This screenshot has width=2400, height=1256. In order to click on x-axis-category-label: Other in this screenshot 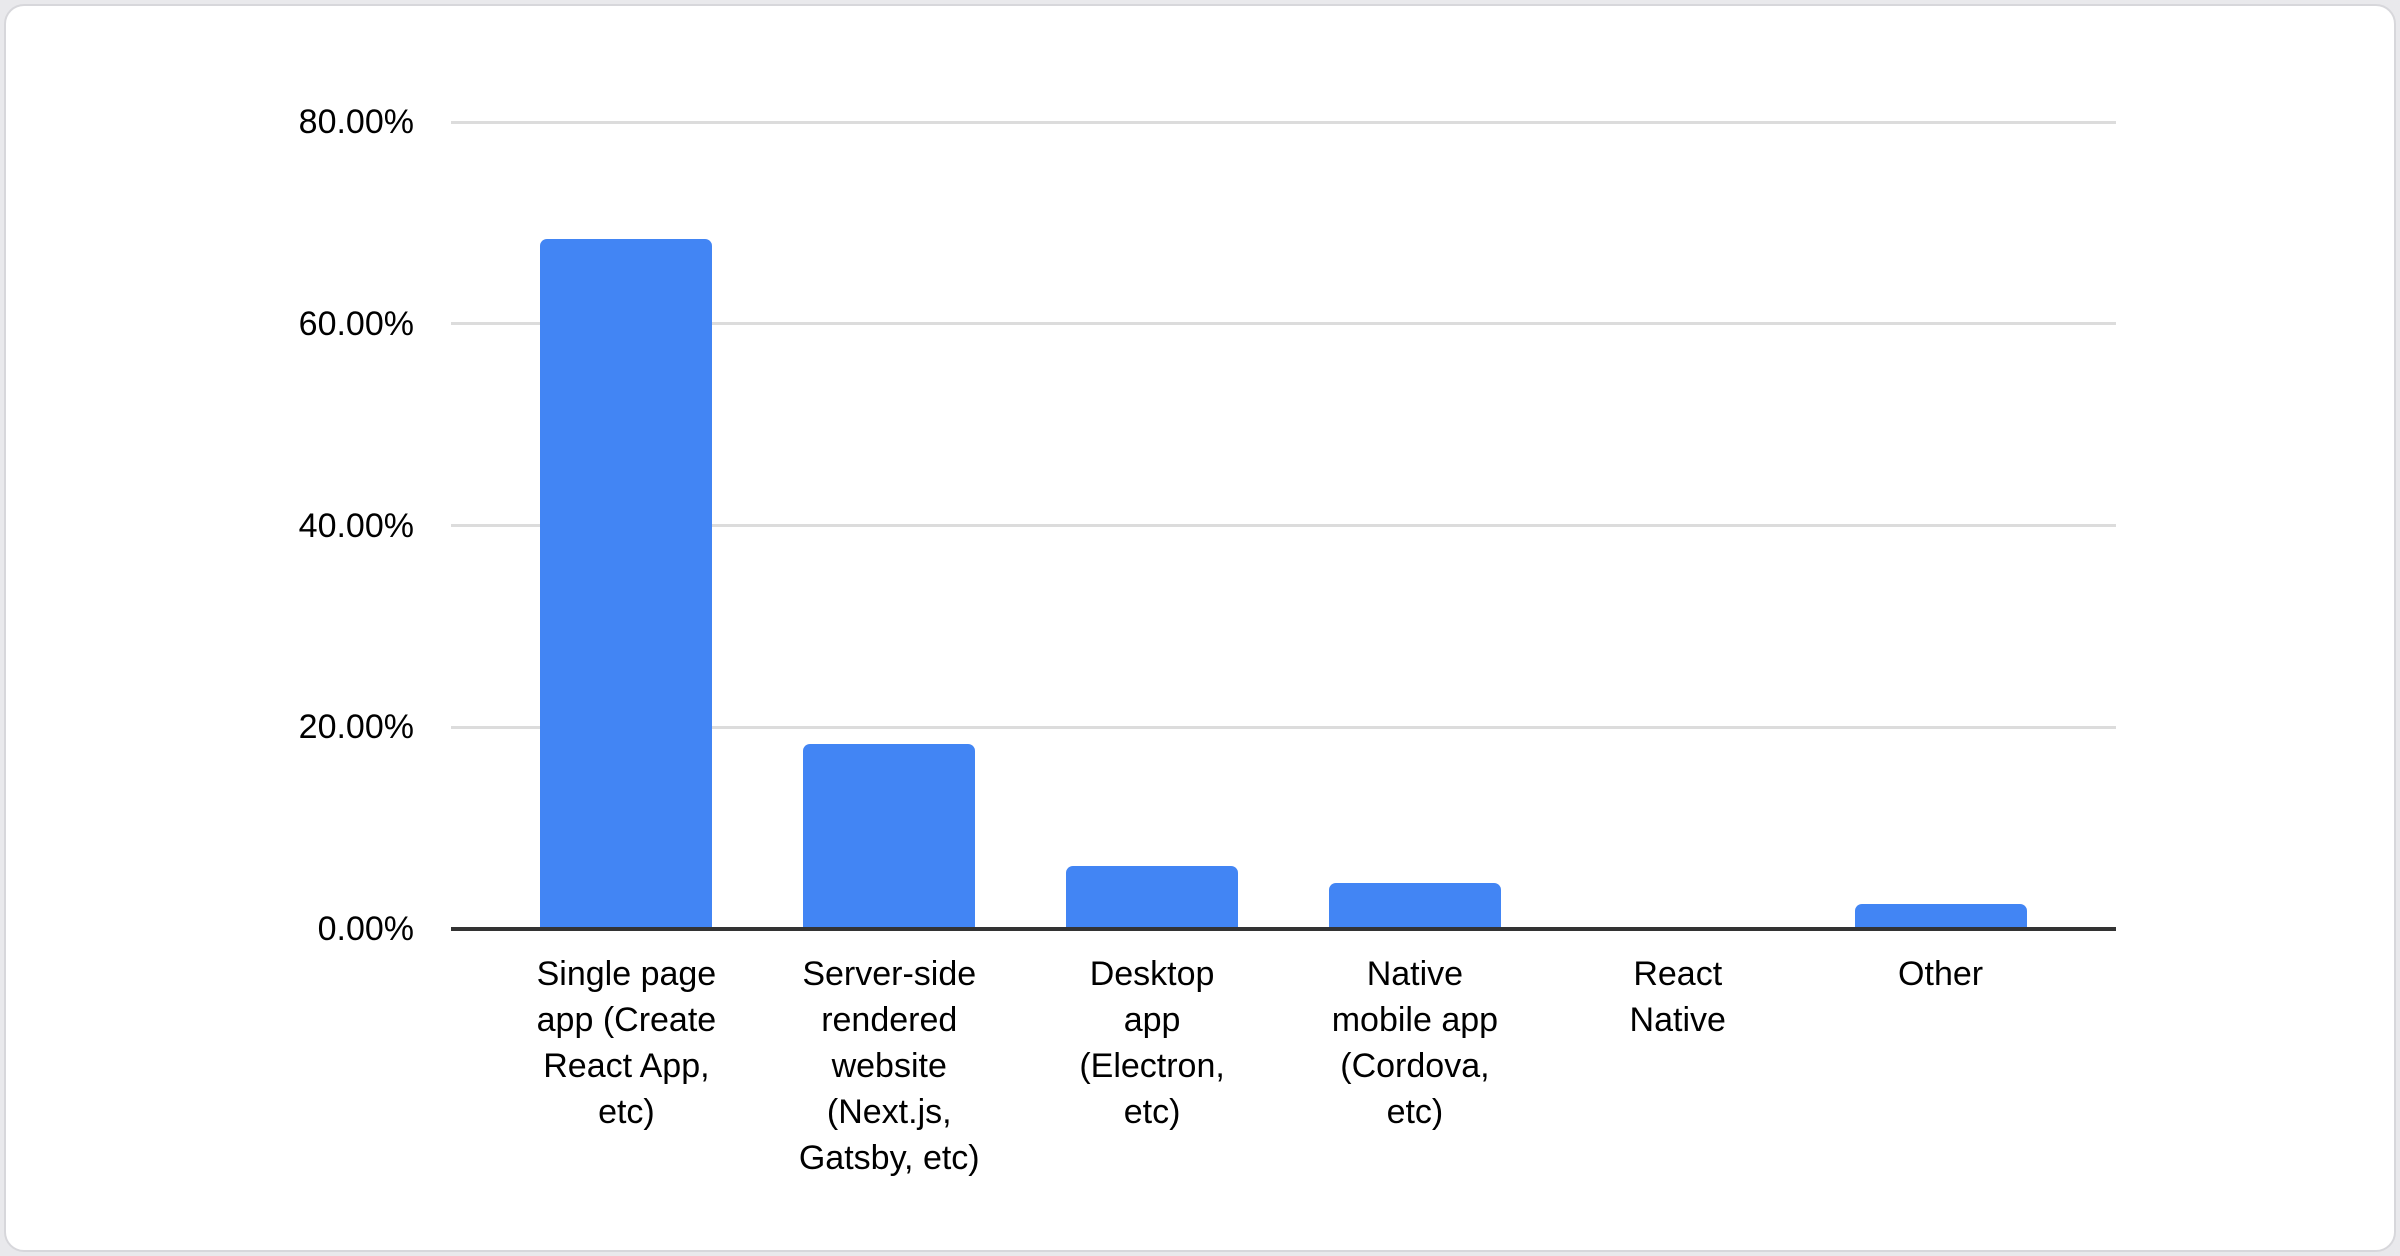, I will do `click(1941, 974)`.